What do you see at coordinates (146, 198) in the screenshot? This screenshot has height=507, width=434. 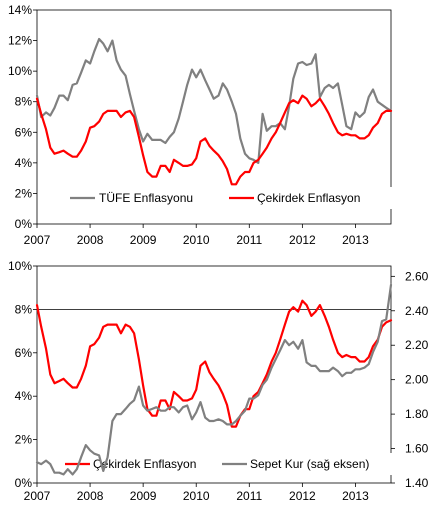 I see `chart1-legend-label-1: TÜFE Enflasyonu` at bounding box center [146, 198].